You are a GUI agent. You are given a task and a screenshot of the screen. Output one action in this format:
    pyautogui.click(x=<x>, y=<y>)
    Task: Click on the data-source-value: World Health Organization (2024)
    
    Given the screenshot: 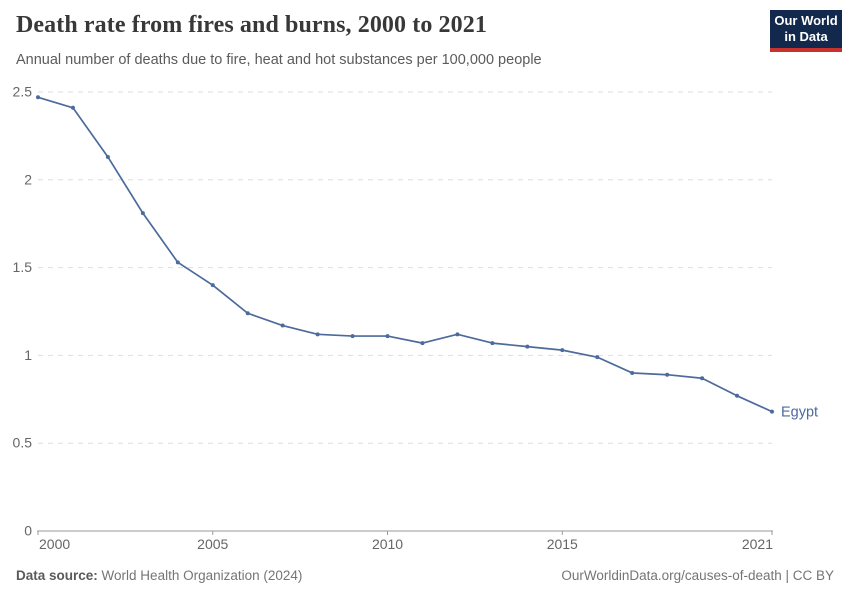 What is the action you would take?
    pyautogui.click(x=202, y=575)
    